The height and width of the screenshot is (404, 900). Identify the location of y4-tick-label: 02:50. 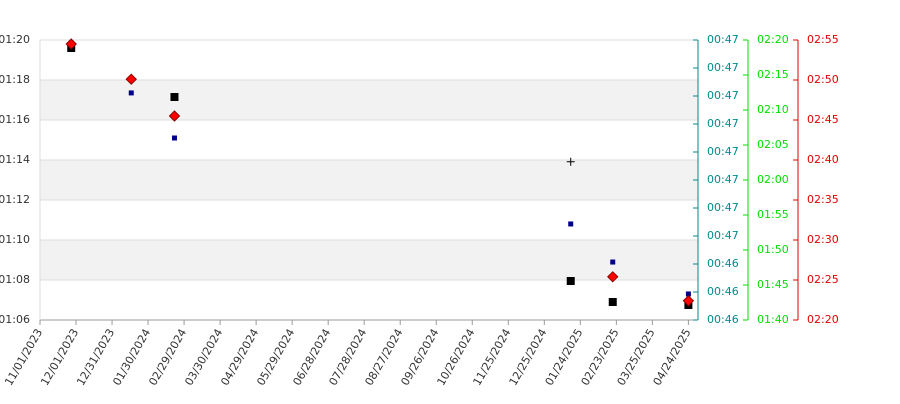
(823, 79).